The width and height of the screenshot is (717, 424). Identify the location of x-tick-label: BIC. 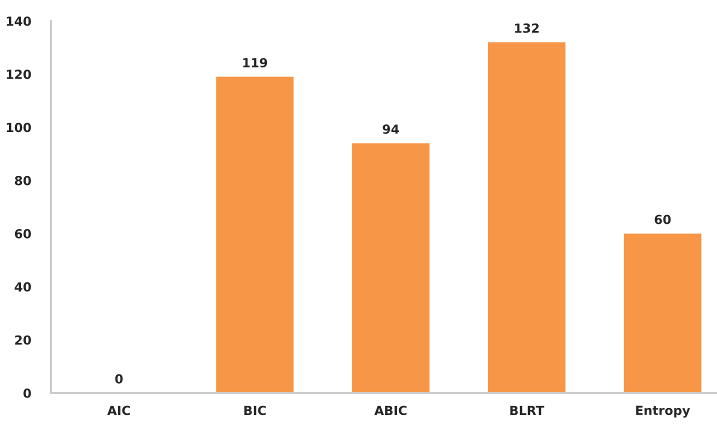
(255, 411).